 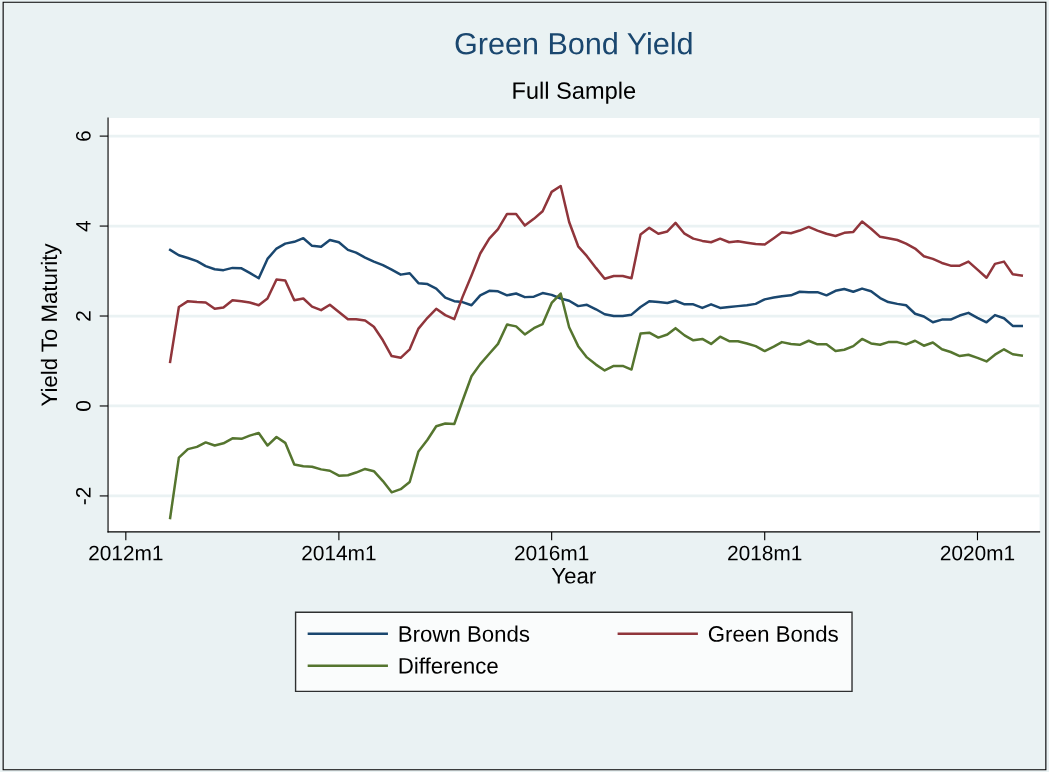 I want to click on x-tick-label: 2018m1, so click(x=765, y=553).